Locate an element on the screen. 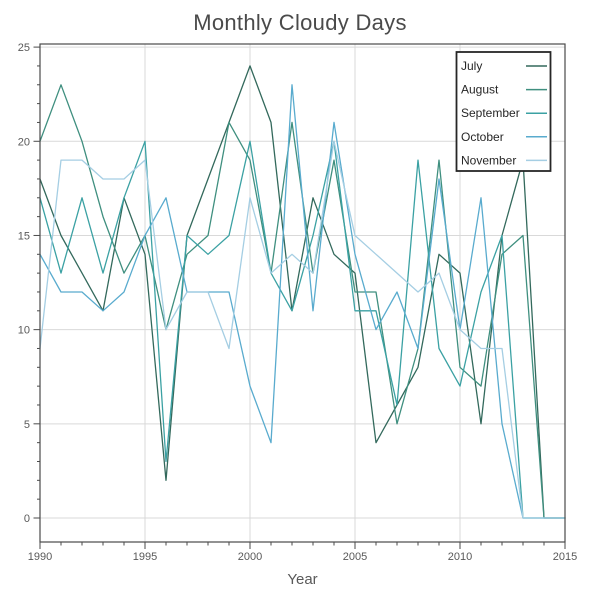  y-tick-label: 15 is located at coordinates (24, 236).